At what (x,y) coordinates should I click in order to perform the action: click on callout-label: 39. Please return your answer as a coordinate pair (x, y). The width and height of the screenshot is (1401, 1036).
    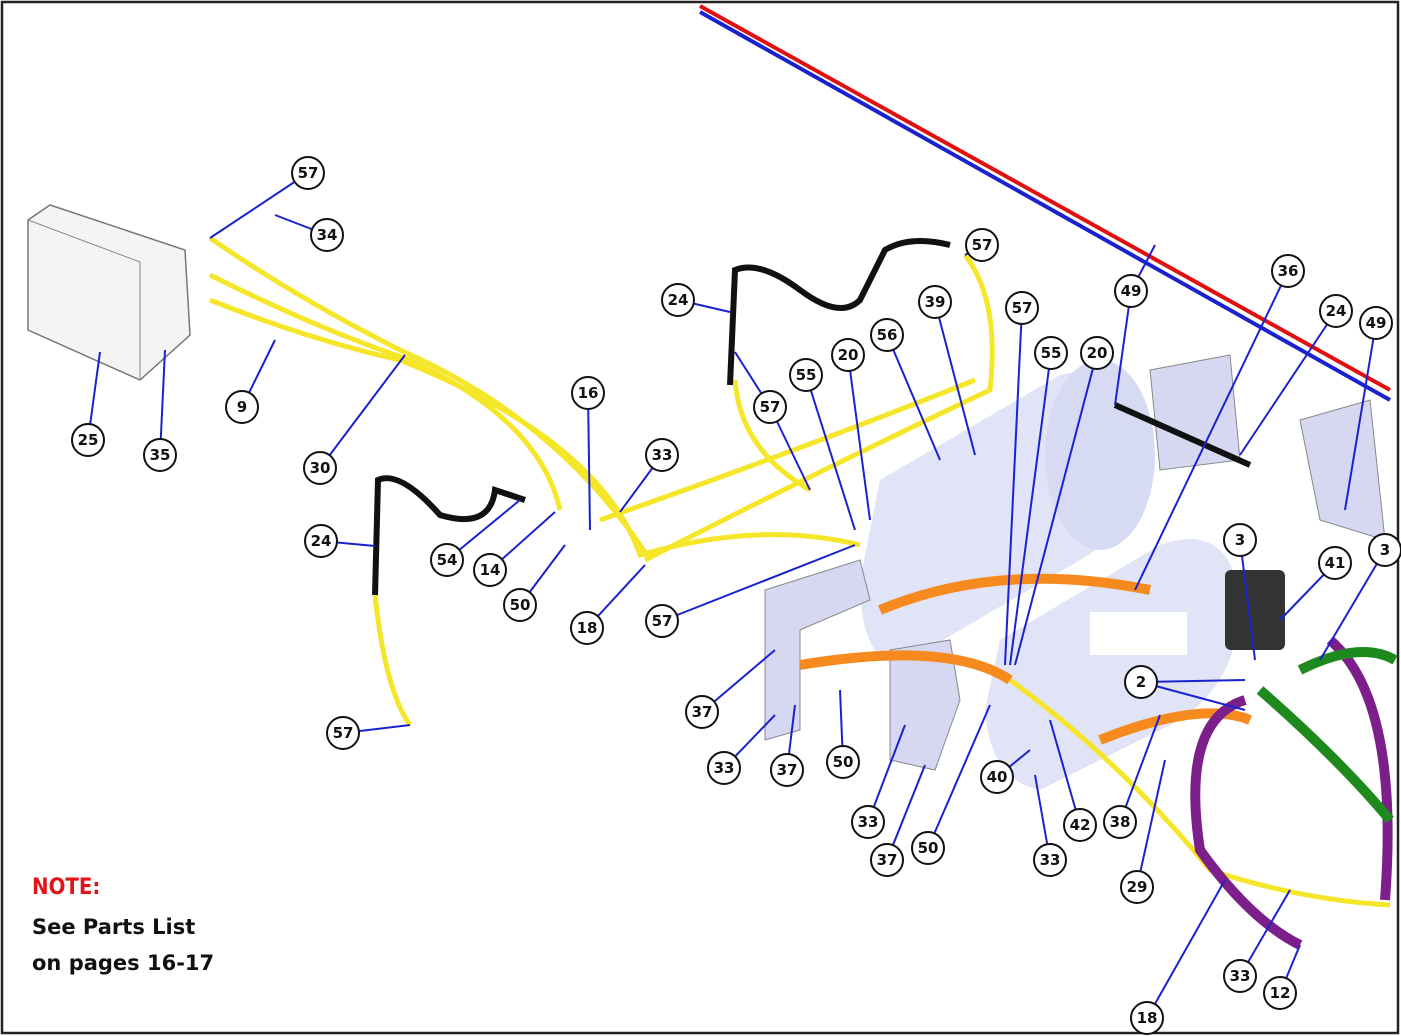
    Looking at the image, I should click on (935, 302).